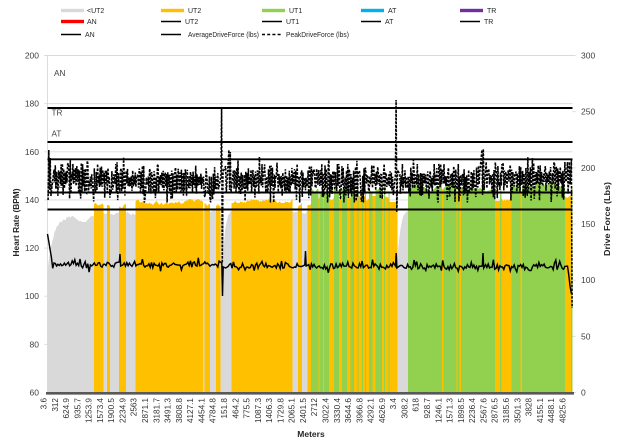 Image resolution: width=620 pixels, height=448 pixels. Describe the element at coordinates (44, 404) in the screenshot. I see `svg-text: 3.6` at that location.